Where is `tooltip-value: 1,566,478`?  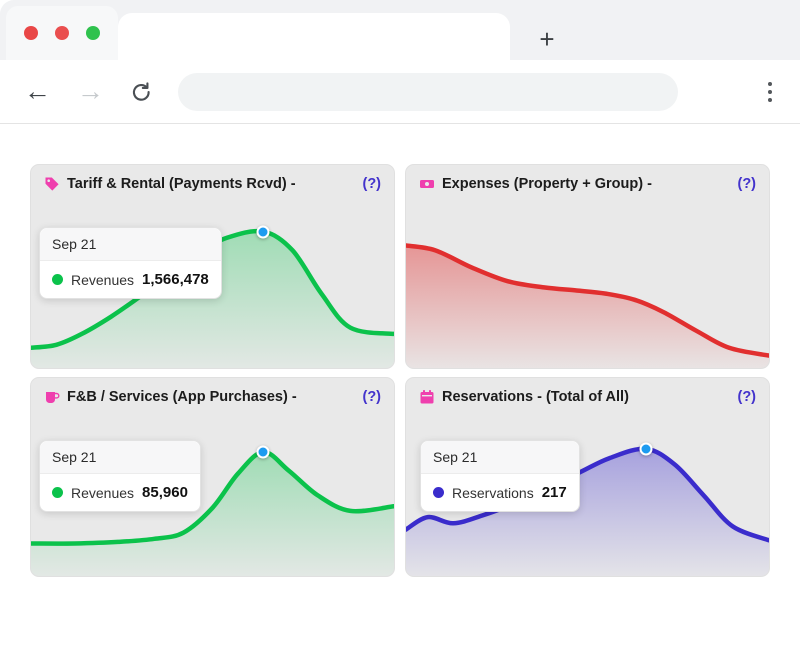
tooltip-value: 1,566,478 is located at coordinates (175, 279).